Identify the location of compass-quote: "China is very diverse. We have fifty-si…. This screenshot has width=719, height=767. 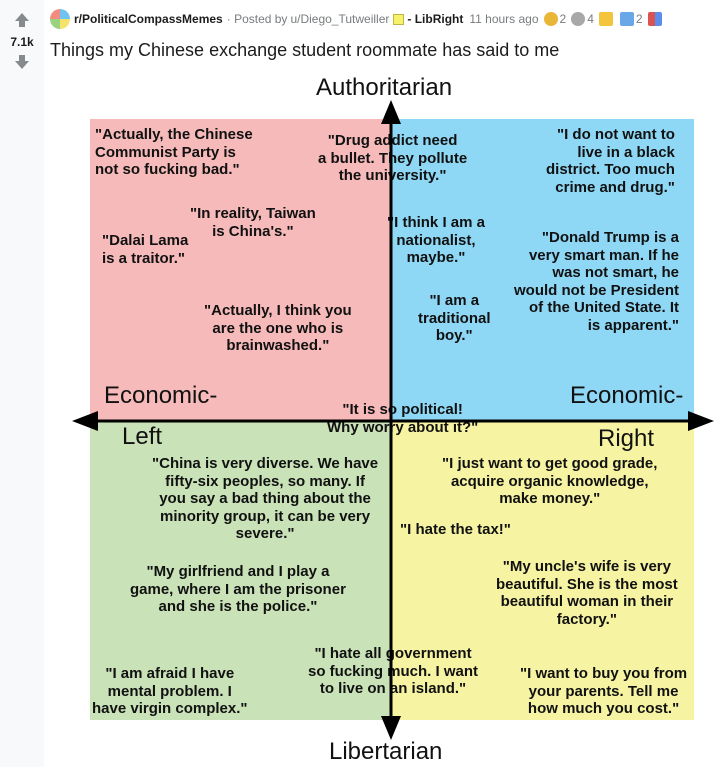
(265, 498).